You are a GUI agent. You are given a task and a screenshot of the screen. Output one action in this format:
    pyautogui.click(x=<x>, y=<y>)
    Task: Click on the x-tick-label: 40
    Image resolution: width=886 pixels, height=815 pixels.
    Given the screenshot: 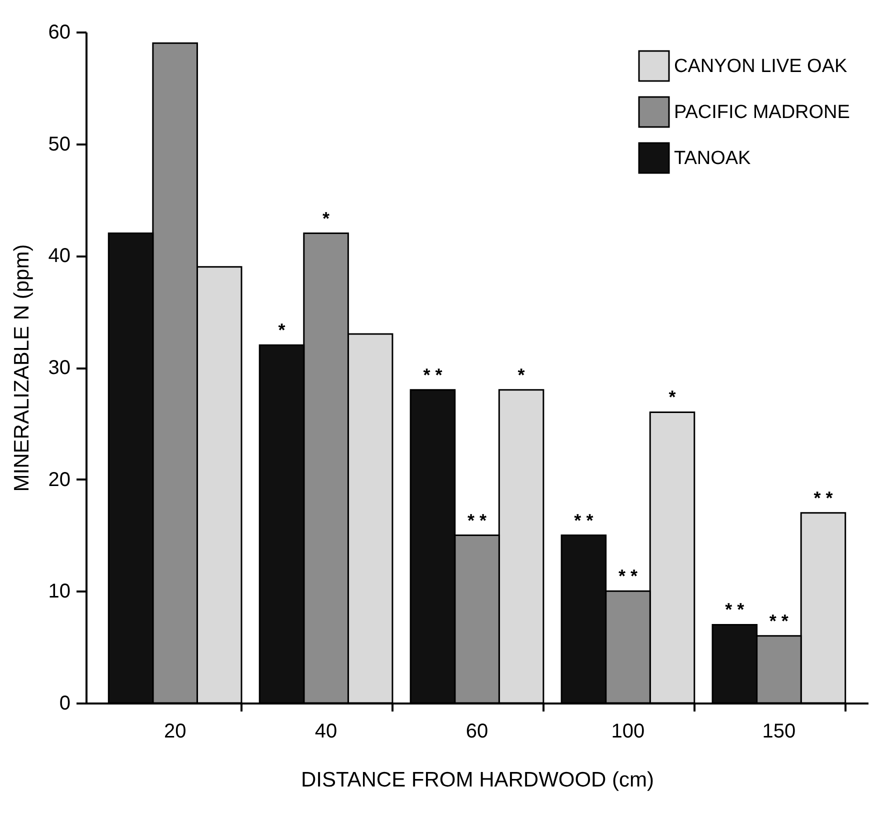 What is the action you would take?
    pyautogui.click(x=326, y=731)
    